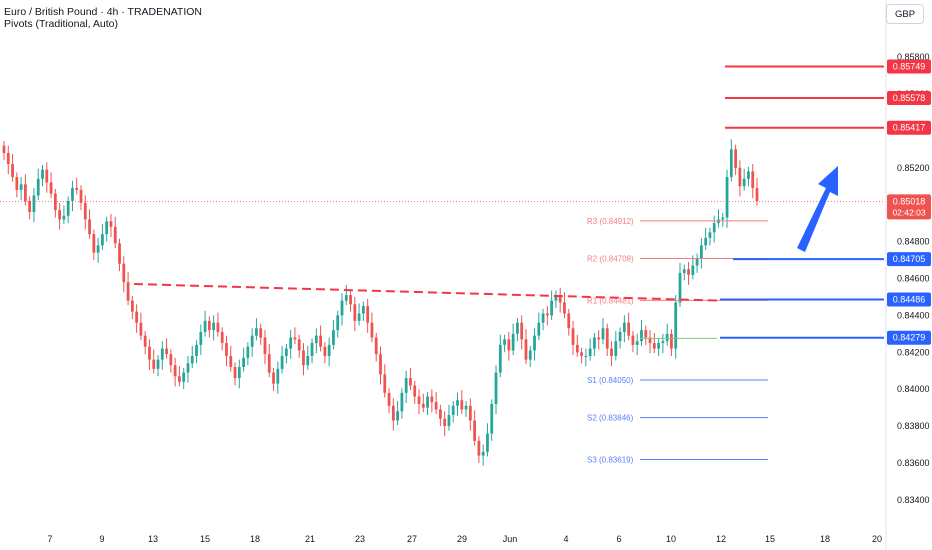 This screenshot has height=550, width=932. Describe the element at coordinates (913, 168) in the screenshot. I see `y-tick-label: 0.85200` at that location.